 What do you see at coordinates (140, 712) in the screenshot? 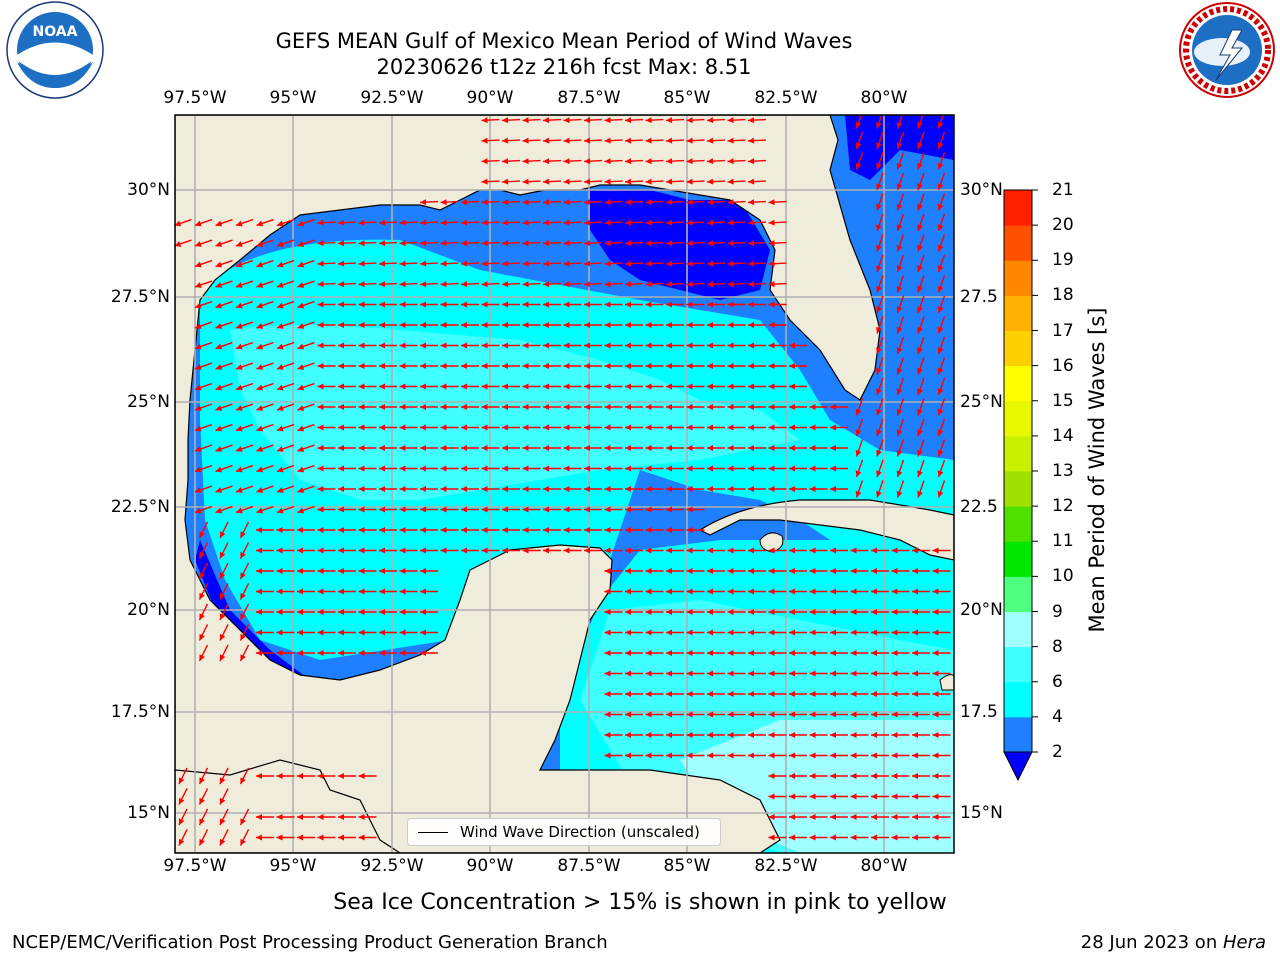
I see `lat-label-left: 17.5°N` at bounding box center [140, 712].